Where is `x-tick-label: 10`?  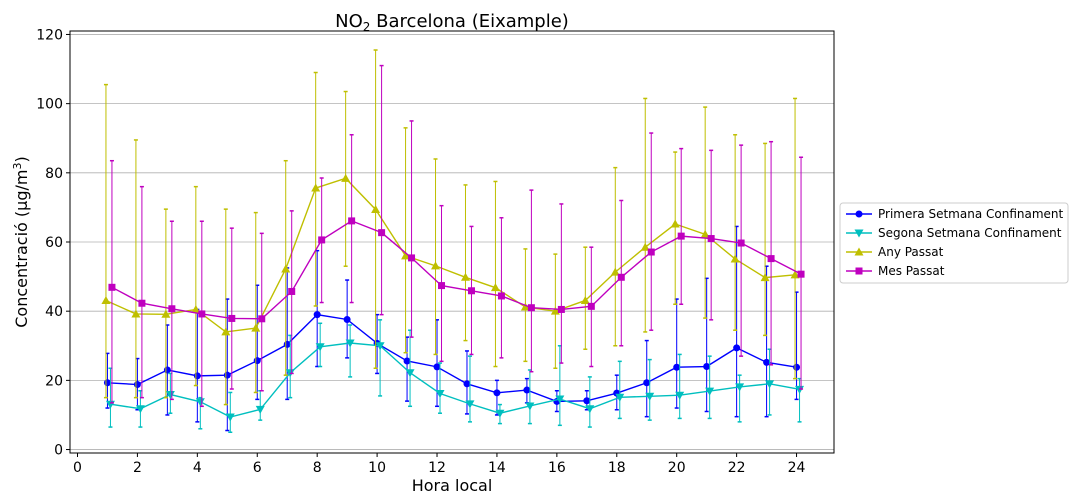 x-tick-label: 10 is located at coordinates (377, 468).